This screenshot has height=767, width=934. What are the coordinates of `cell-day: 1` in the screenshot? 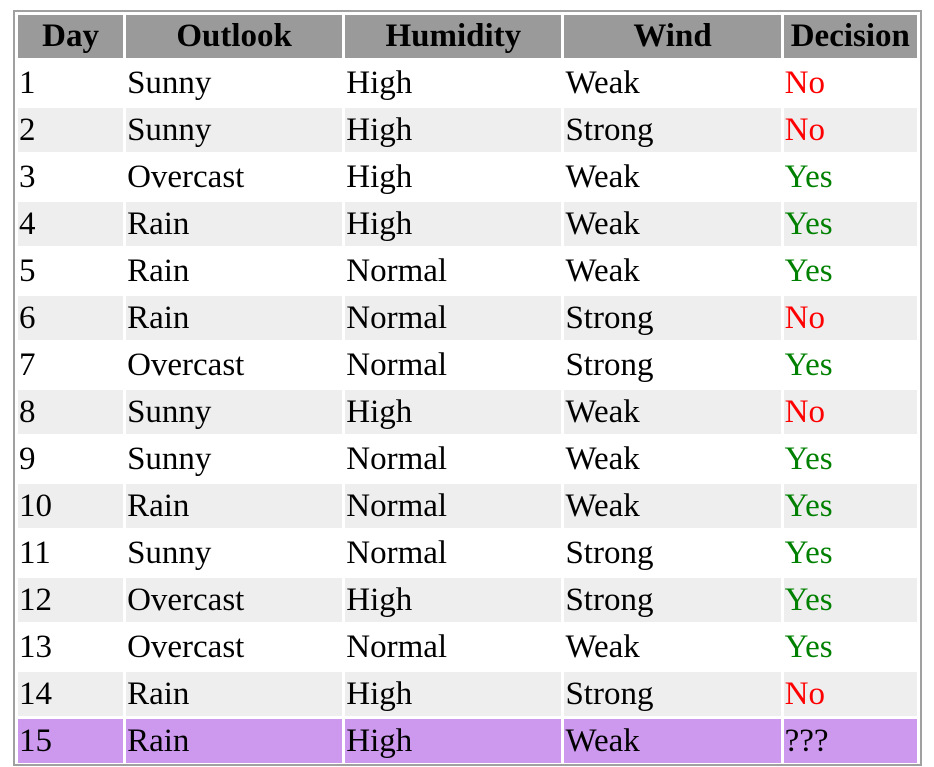 It's located at (71, 83).